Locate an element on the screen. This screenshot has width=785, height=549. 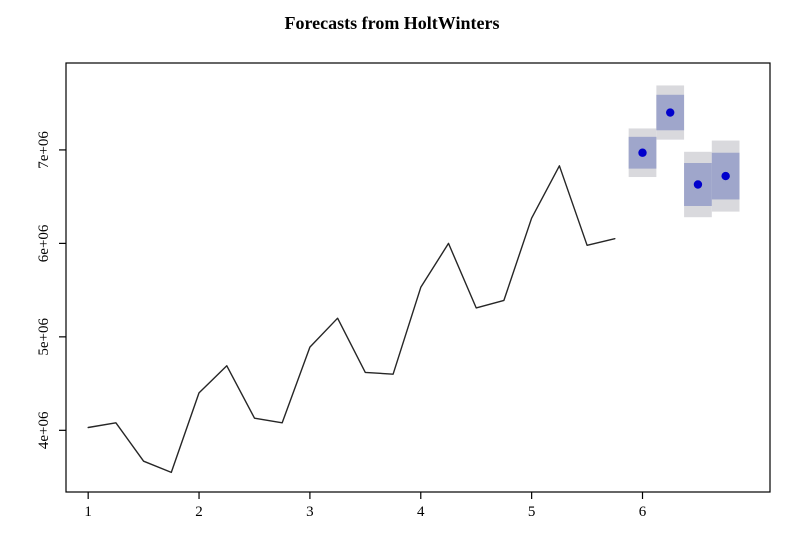
y-axis-tick-label: 7e+06 is located at coordinates (44, 150).